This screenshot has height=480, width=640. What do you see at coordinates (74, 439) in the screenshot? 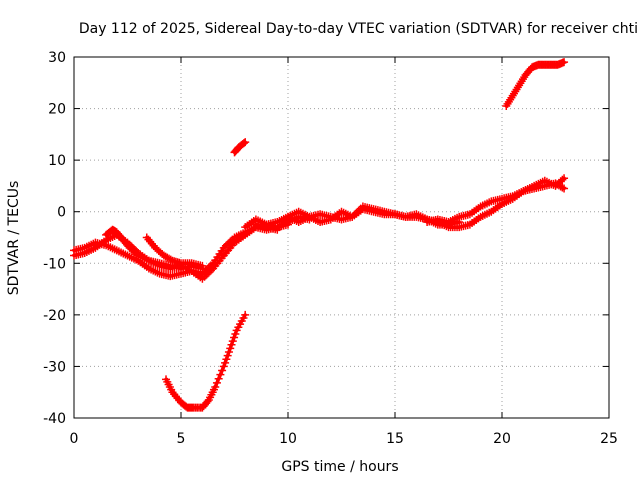
I see `x-tick-label: 0` at bounding box center [74, 439].